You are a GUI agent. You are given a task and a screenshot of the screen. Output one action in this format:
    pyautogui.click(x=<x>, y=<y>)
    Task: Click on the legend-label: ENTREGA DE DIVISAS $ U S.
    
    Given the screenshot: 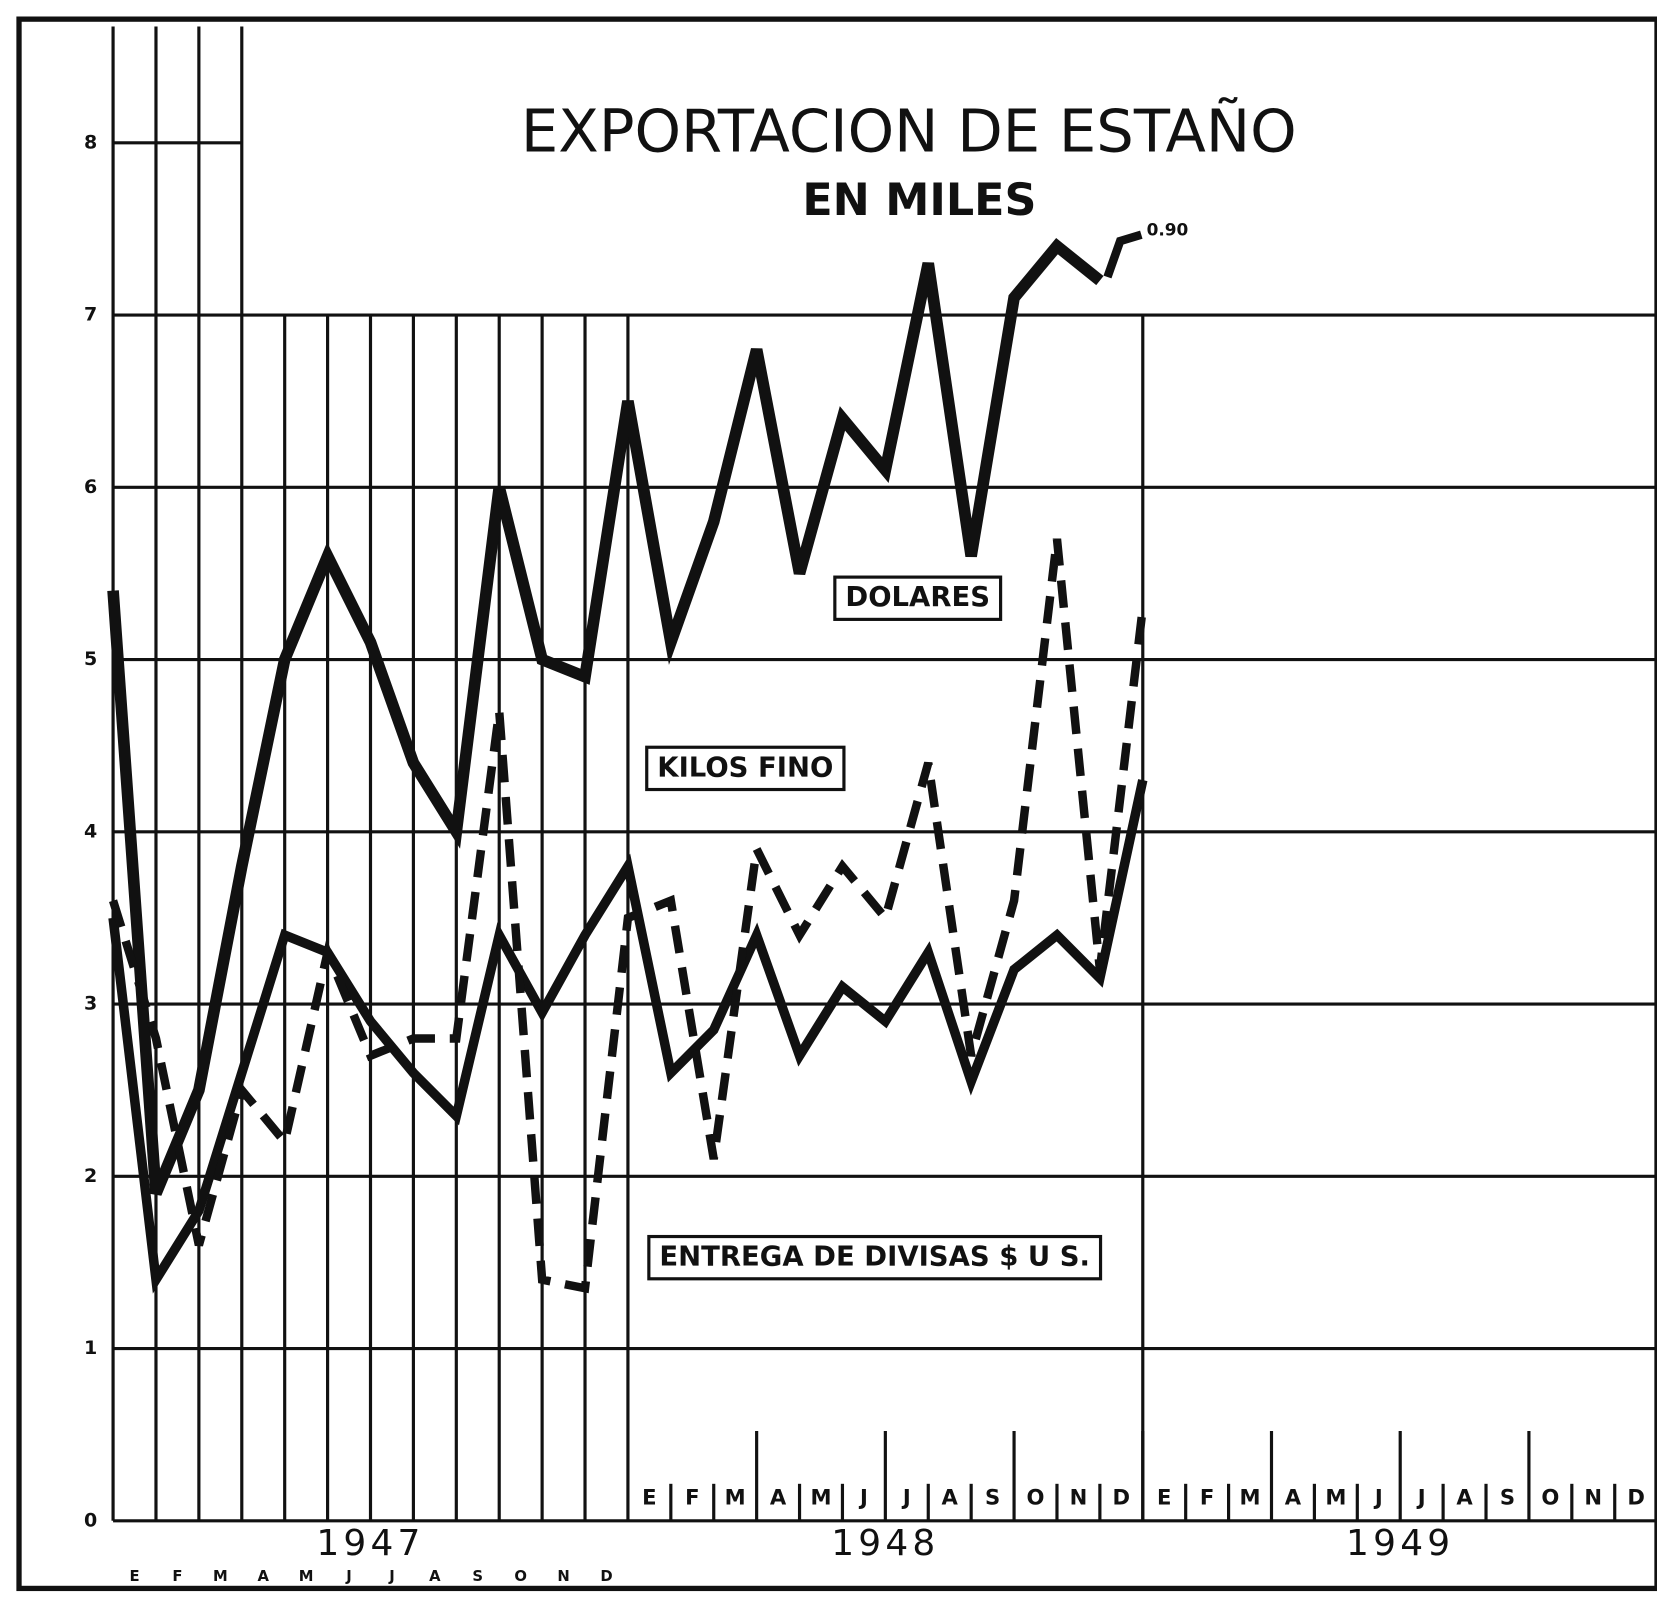 What is the action you would take?
    pyautogui.click(x=874, y=1257)
    